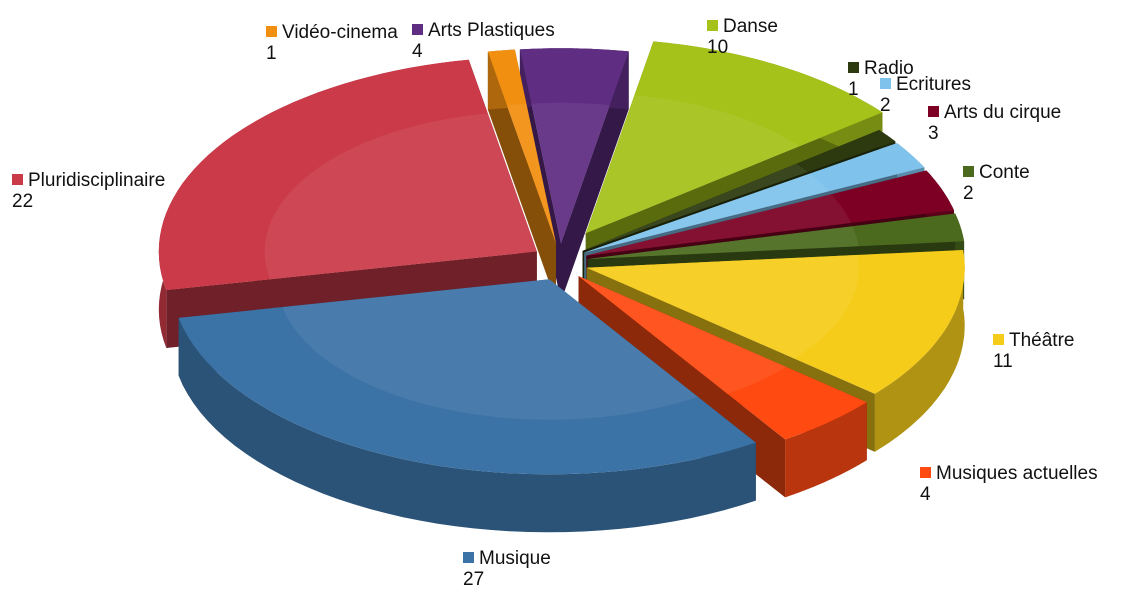 The width and height of the screenshot is (1146, 590). Describe the element at coordinates (933, 133) in the screenshot. I see `slice-value-label: 3` at that location.